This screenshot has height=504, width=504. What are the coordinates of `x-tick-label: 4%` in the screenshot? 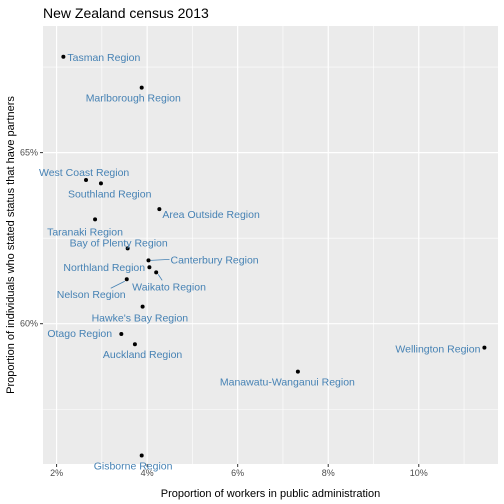 It's located at (147, 473).